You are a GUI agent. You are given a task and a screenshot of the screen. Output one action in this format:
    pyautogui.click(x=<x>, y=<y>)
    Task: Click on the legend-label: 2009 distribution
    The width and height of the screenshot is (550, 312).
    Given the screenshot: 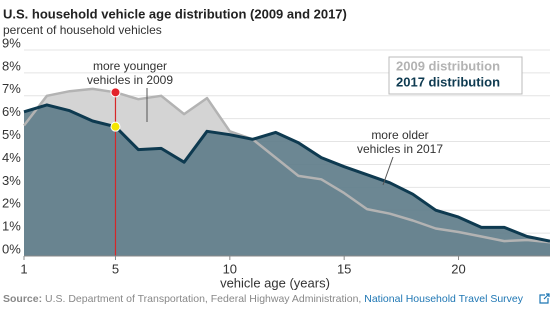 What is the action you would take?
    pyautogui.click(x=448, y=65)
    